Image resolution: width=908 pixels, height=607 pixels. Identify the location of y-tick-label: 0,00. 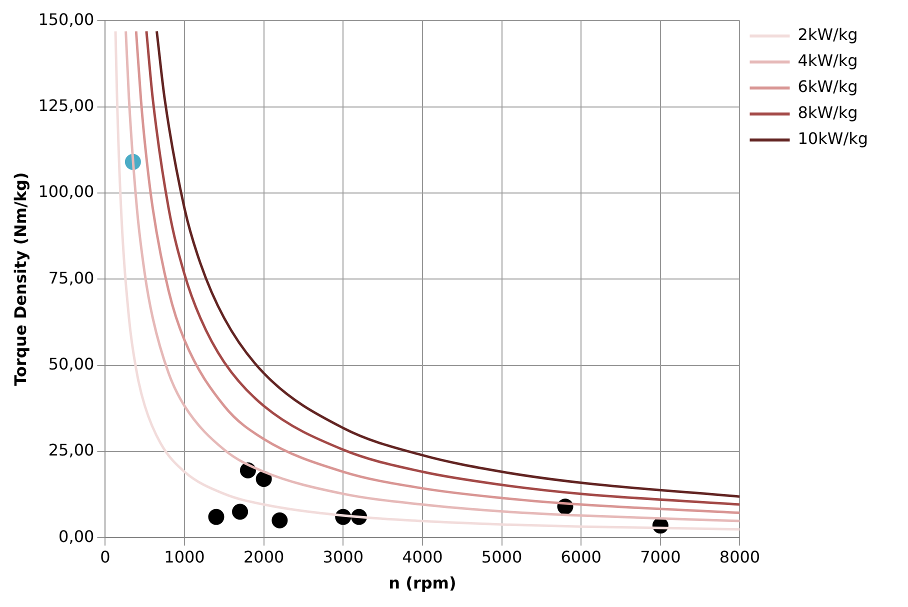
(76, 536).